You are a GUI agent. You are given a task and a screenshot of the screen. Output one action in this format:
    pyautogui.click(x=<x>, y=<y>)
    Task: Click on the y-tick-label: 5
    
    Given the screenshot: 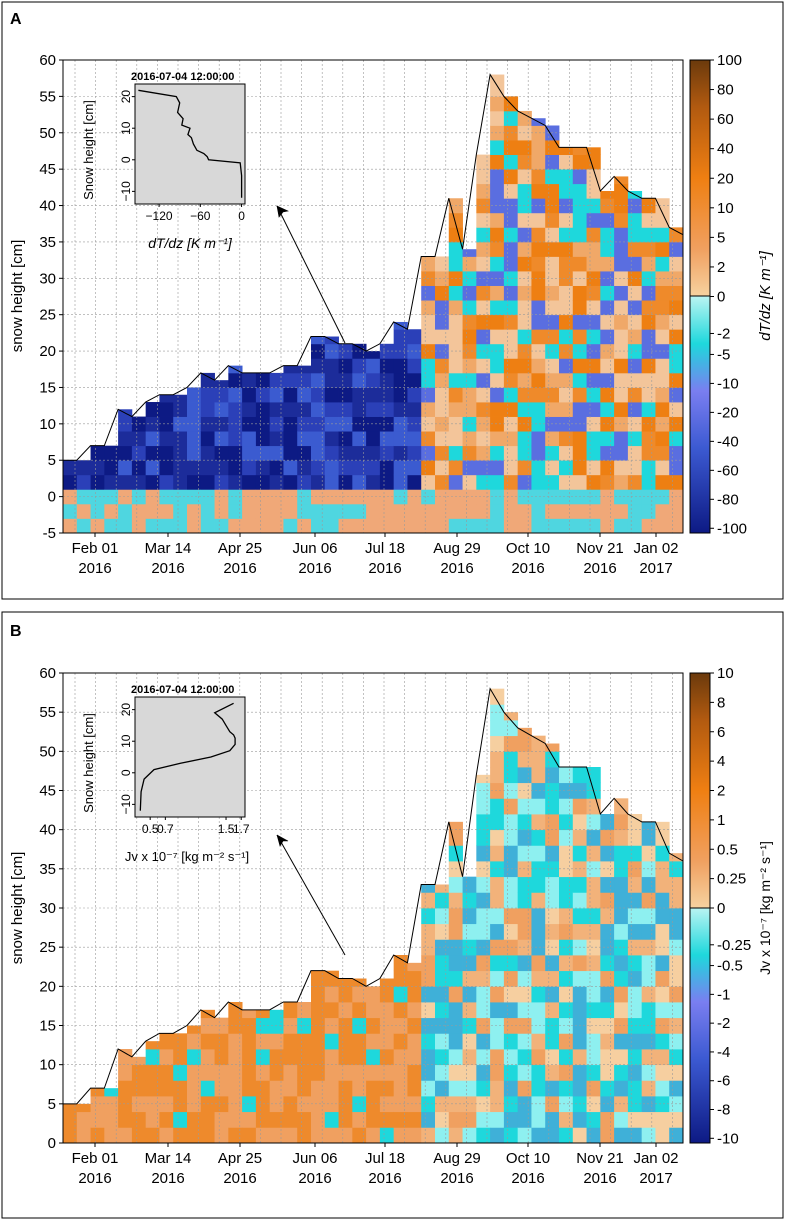 What is the action you would take?
    pyautogui.click(x=52, y=1104)
    